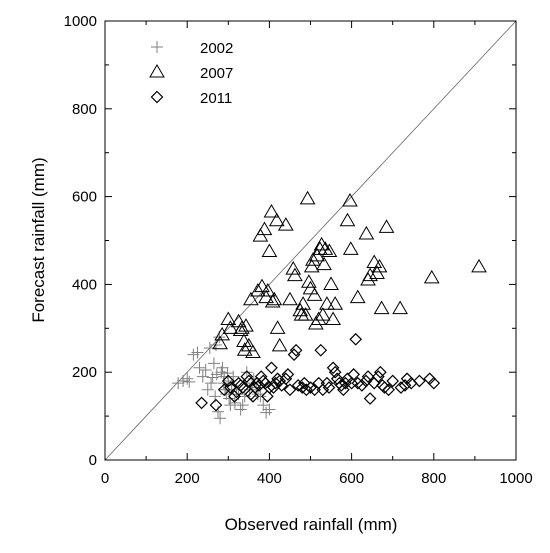  I want to click on x-tick-label: 600, so click(351, 478).